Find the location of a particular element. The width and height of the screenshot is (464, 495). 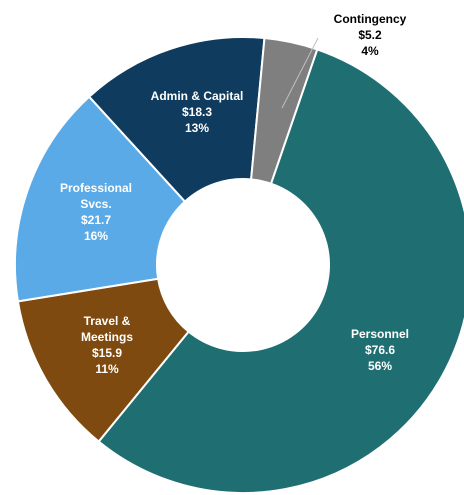

slice-label: Personnel $76.6 56% is located at coordinates (380, 350).